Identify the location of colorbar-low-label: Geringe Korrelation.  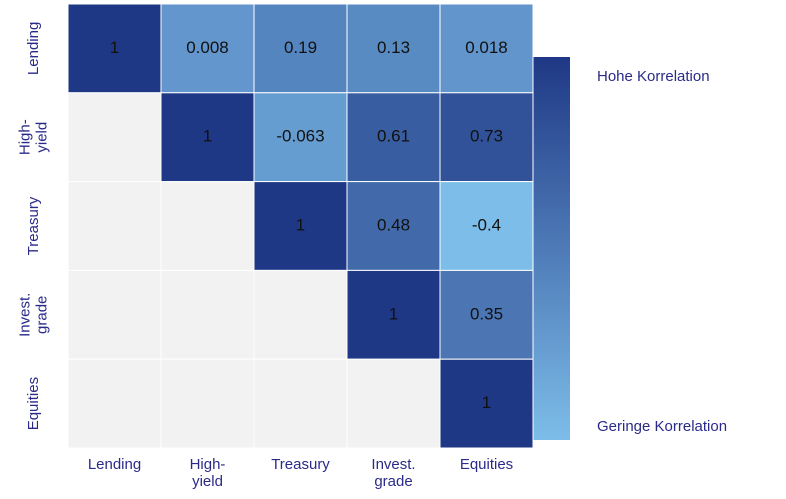
(662, 426).